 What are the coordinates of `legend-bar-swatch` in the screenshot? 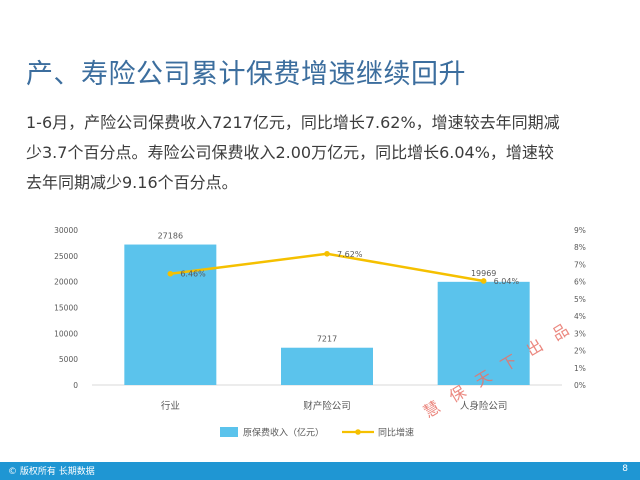 It's located at (229, 432).